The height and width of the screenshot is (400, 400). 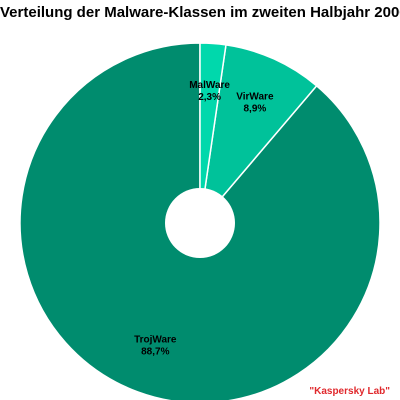 I want to click on slice-value-malware: 2,3%, so click(x=209, y=97).